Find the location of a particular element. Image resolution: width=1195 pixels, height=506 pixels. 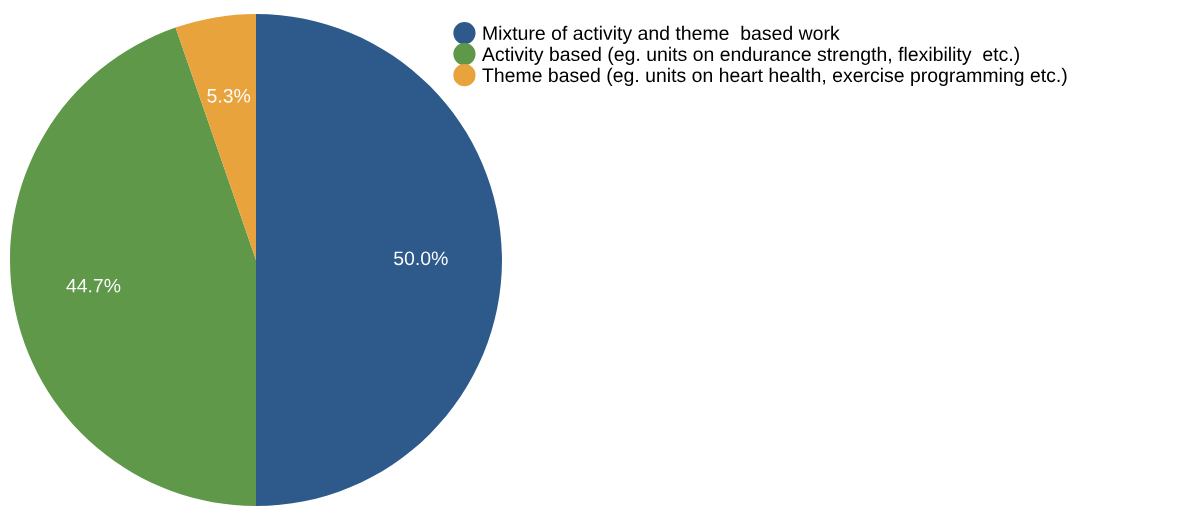

data-label: 44.7% is located at coordinates (93, 285).